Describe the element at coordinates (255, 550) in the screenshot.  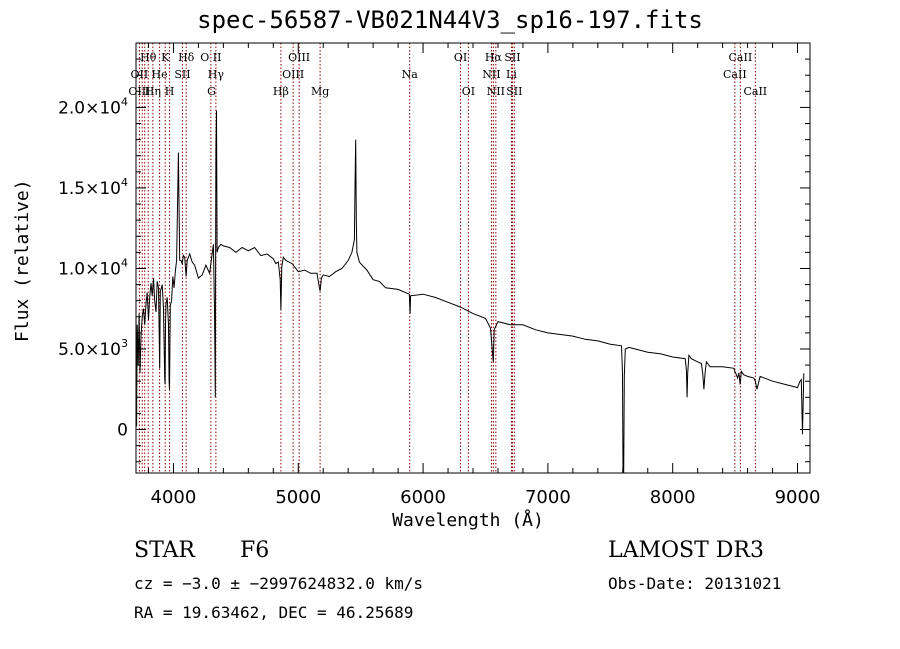
I see `object-subclass: F6` at that location.